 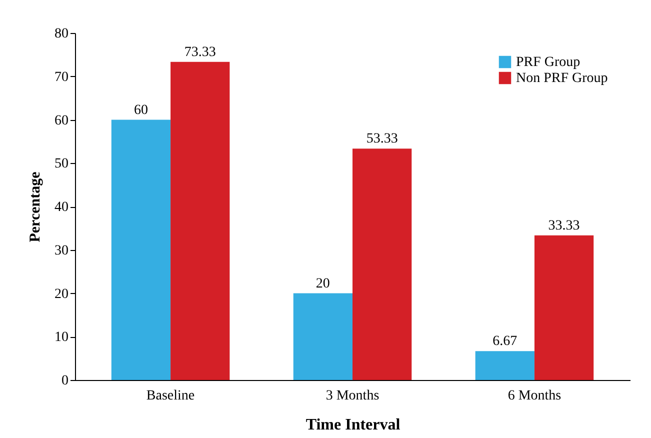 I want to click on y-tick-label: 0, so click(x=65, y=381).